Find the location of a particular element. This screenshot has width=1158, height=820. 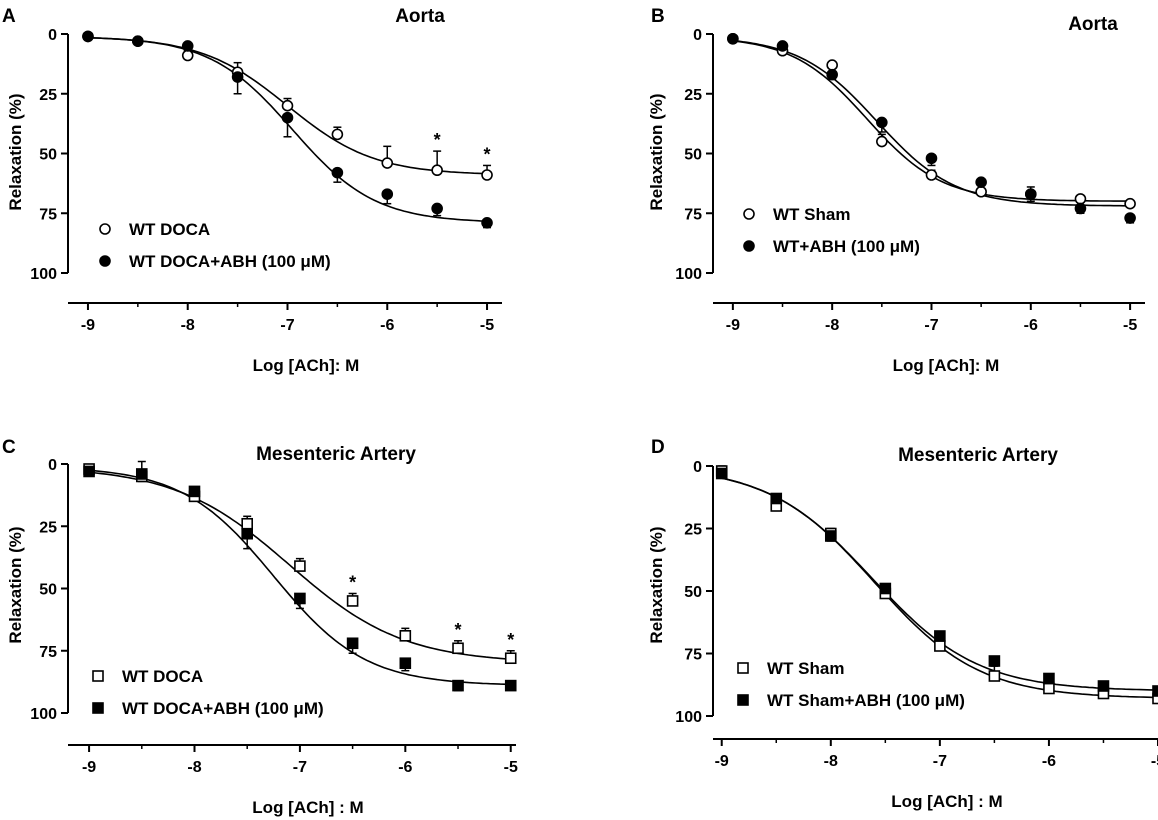

legend-label: WT Sham is located at coordinates (805, 668).